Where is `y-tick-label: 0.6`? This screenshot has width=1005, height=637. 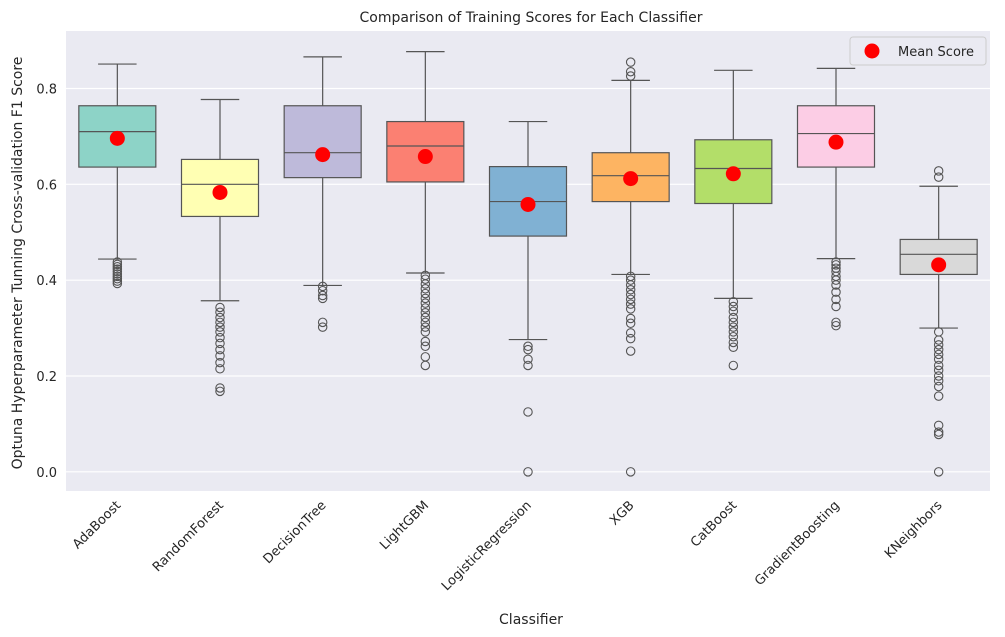 y-tick-label: 0.6 is located at coordinates (46, 185).